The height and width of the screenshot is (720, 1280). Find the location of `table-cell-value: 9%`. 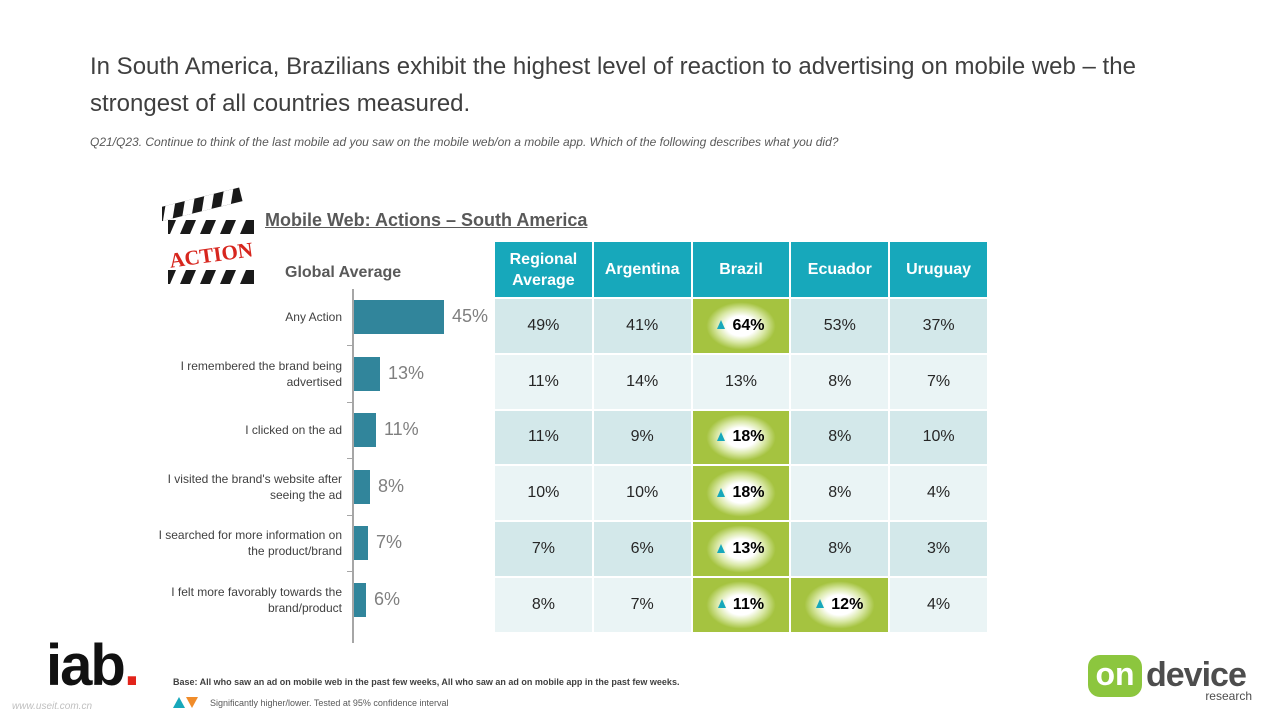

table-cell-value: 9% is located at coordinates (642, 437).